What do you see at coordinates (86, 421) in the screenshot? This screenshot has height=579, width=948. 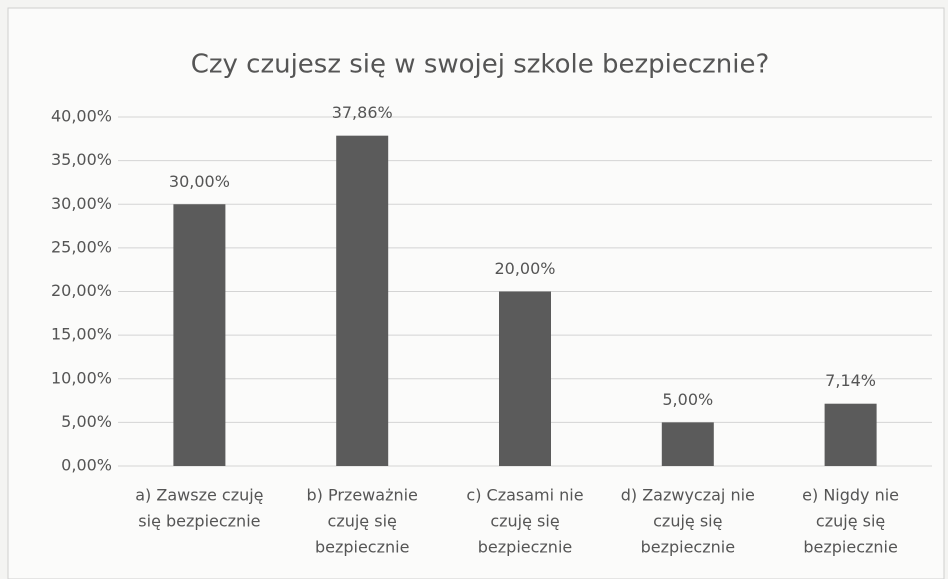 I see `y-tick-label: 5,00%` at bounding box center [86, 421].